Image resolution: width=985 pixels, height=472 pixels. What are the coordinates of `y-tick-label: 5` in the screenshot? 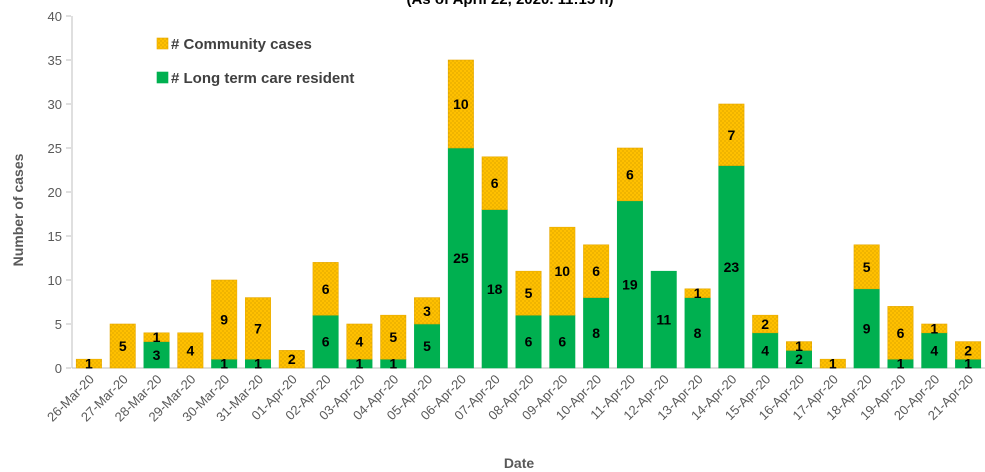 It's located at (58, 324).